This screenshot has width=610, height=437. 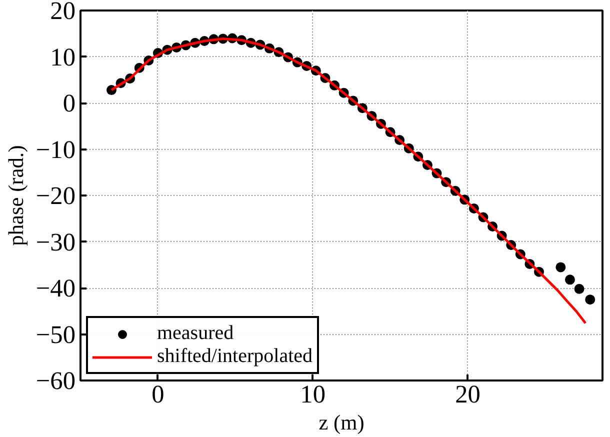 I want to click on y-tick-label: −20, so click(x=56, y=196).